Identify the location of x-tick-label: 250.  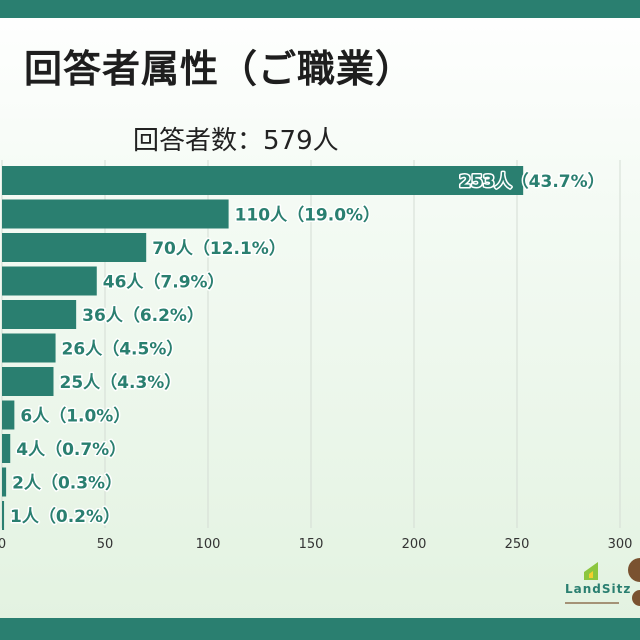
(517, 544).